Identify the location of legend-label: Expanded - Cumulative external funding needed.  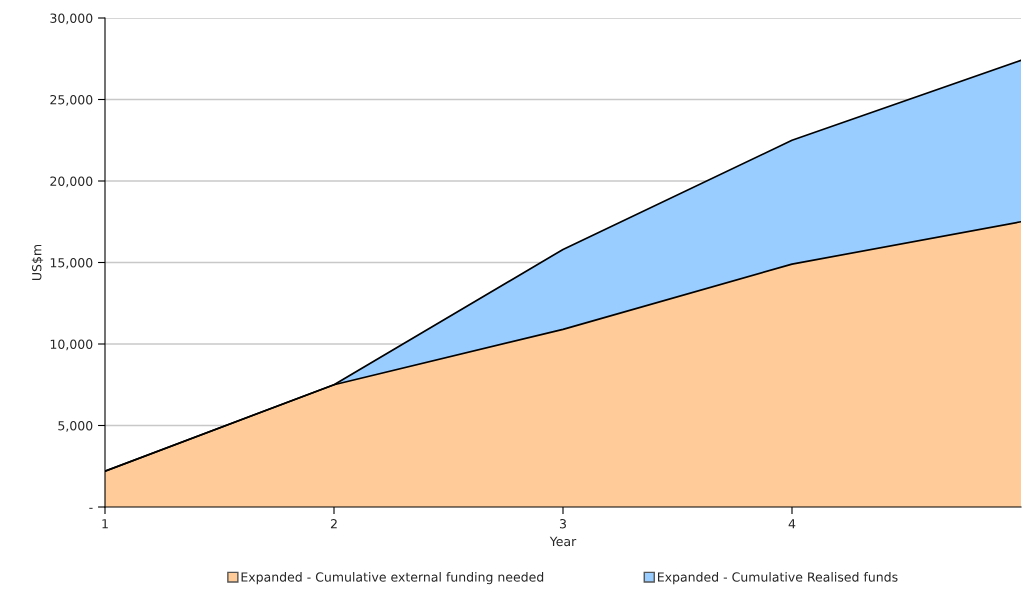
(392, 578).